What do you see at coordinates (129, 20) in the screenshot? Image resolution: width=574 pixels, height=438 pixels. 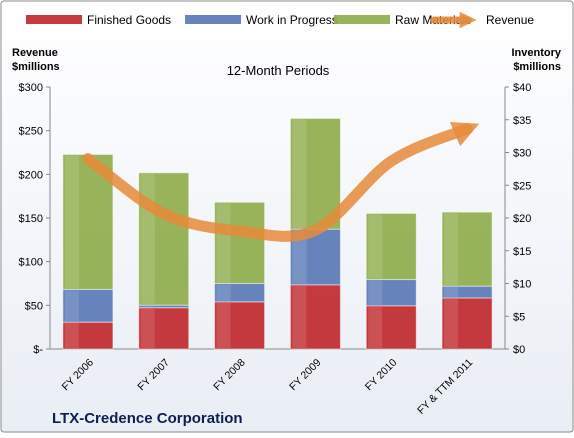 I see `legend-label-finished-goods: Finished Goods` at bounding box center [129, 20].